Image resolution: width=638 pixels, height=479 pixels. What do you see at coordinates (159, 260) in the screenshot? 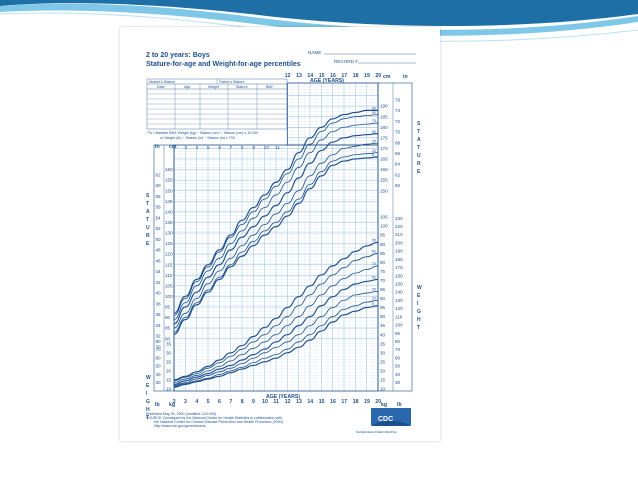
I see `stature-in-tick-left: 46` at bounding box center [159, 260].